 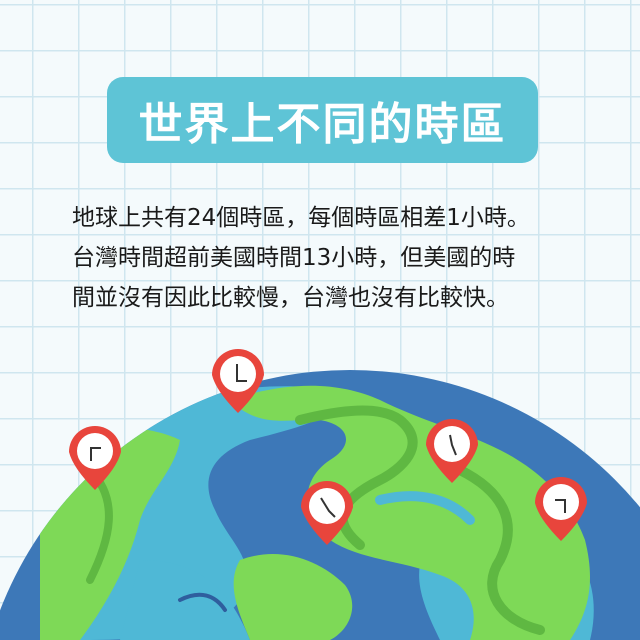 What do you see at coordinates (290, 298) in the screenshot?
I see `body-line-3: 間並沒有因此比較慢，台灣也沒有比較快。` at bounding box center [290, 298].